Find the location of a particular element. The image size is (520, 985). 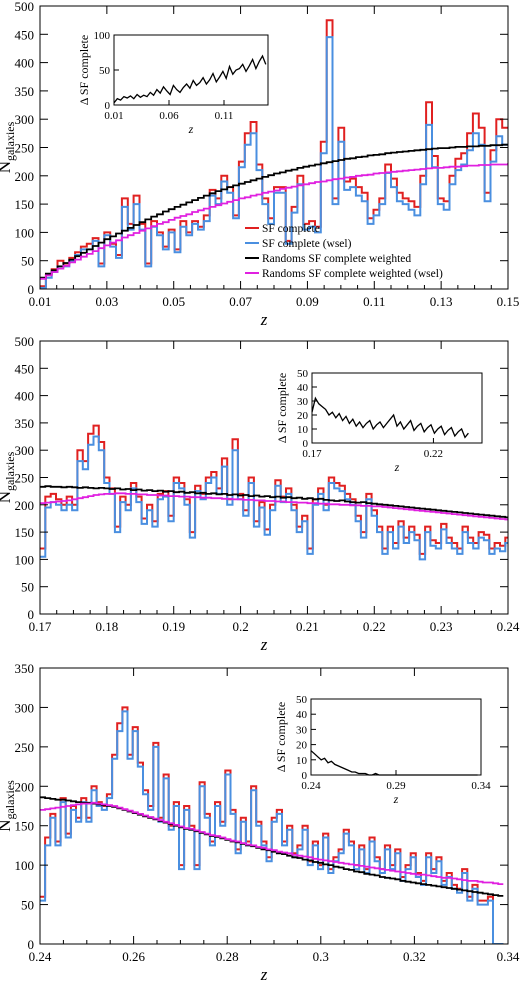

x-tick-label: 0.05 is located at coordinates (173, 301).